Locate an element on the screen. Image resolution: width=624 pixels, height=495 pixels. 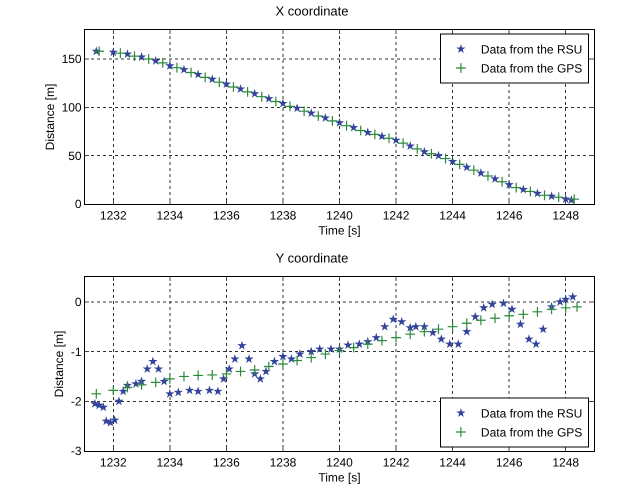
x-tick-label: 1232 is located at coordinates (113, 462).